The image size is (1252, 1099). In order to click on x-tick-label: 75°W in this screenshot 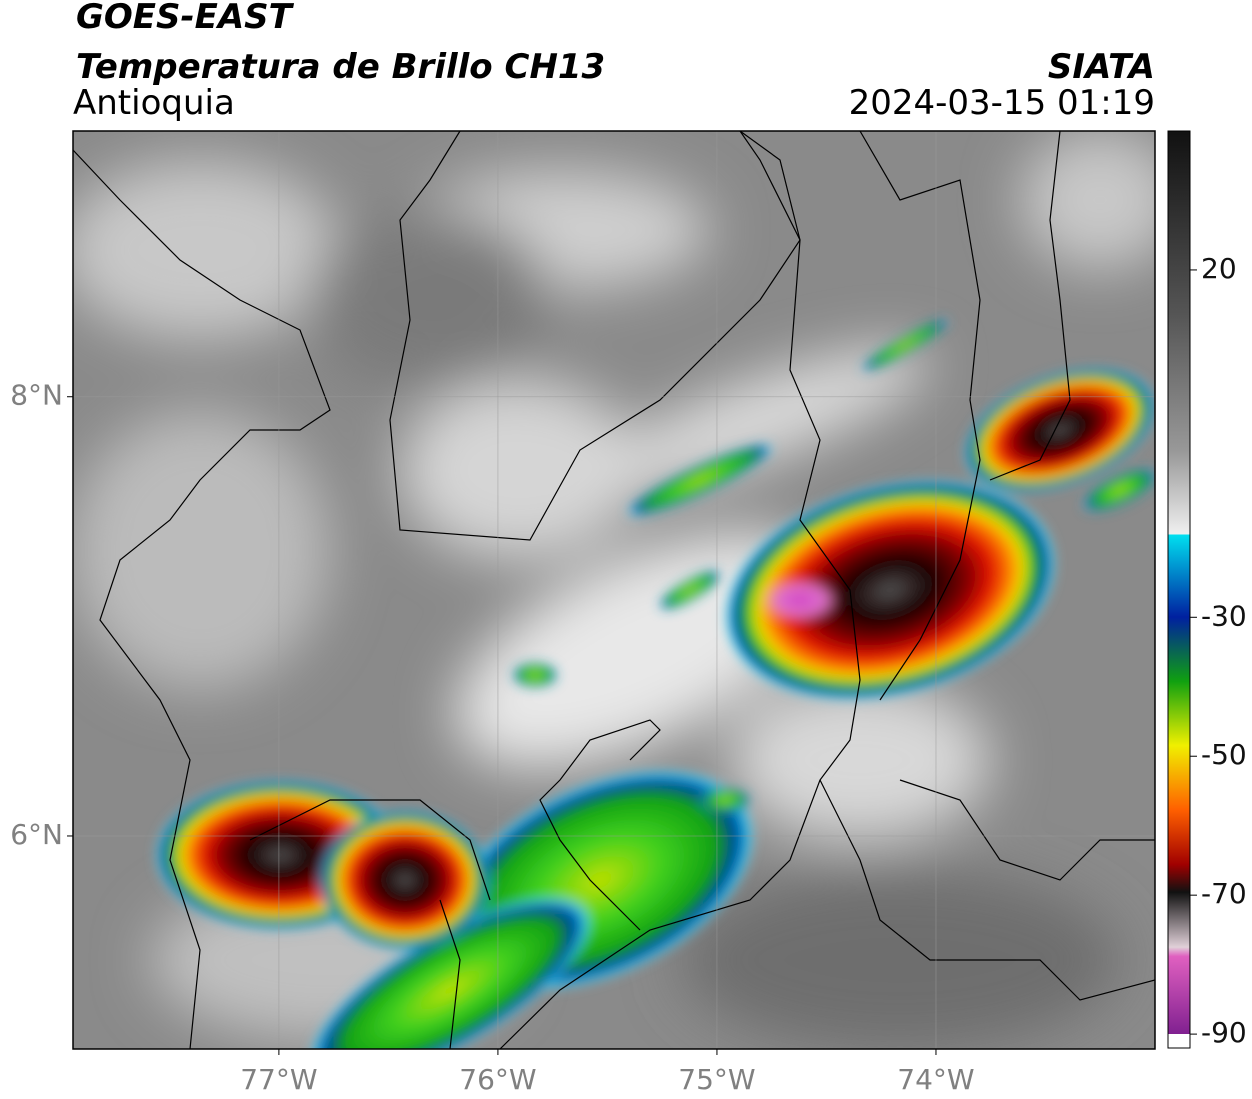, I will do `click(716, 1079)`.